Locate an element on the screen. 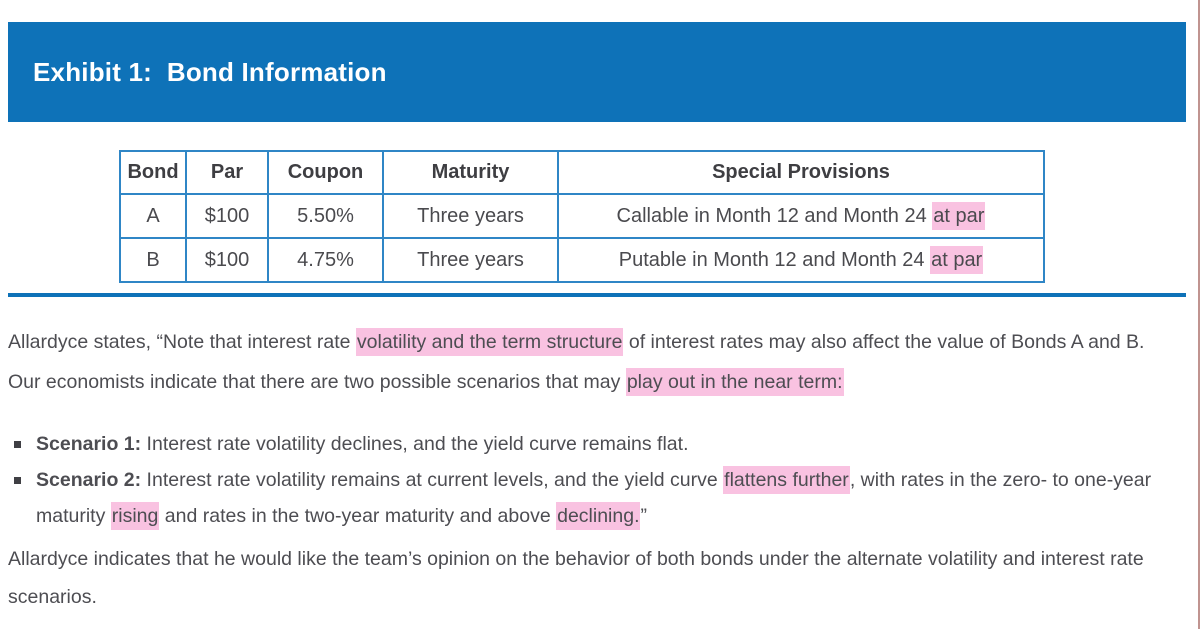 The height and width of the screenshot is (629, 1200). text-segment: Scenario 2: is located at coordinates (89, 480).